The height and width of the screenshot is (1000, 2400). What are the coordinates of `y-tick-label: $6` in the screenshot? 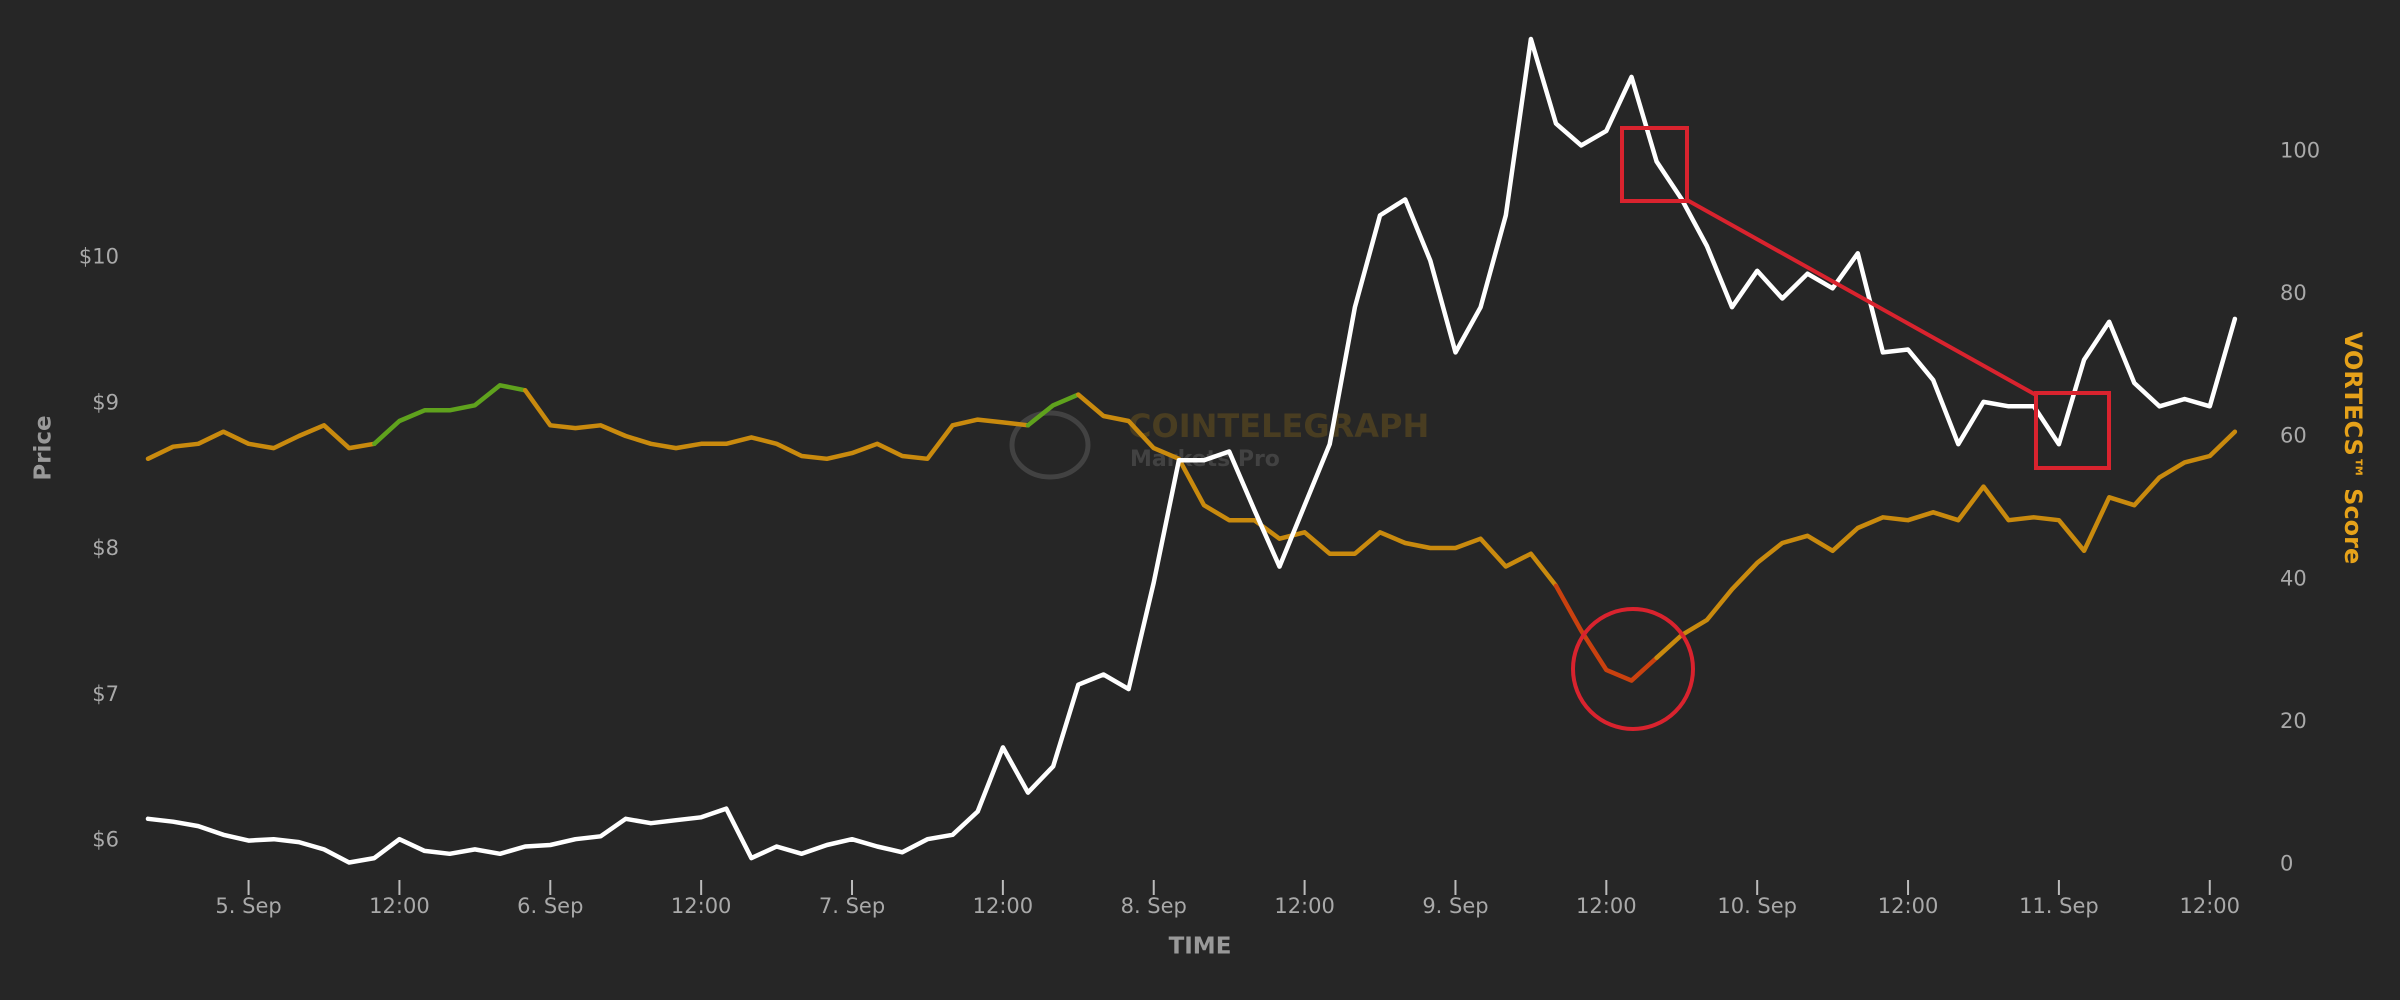 It's located at (105, 840).